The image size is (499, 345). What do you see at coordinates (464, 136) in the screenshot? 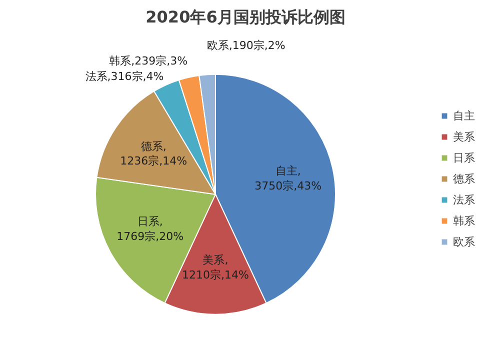
I see `legend-label: 美系` at bounding box center [464, 136].